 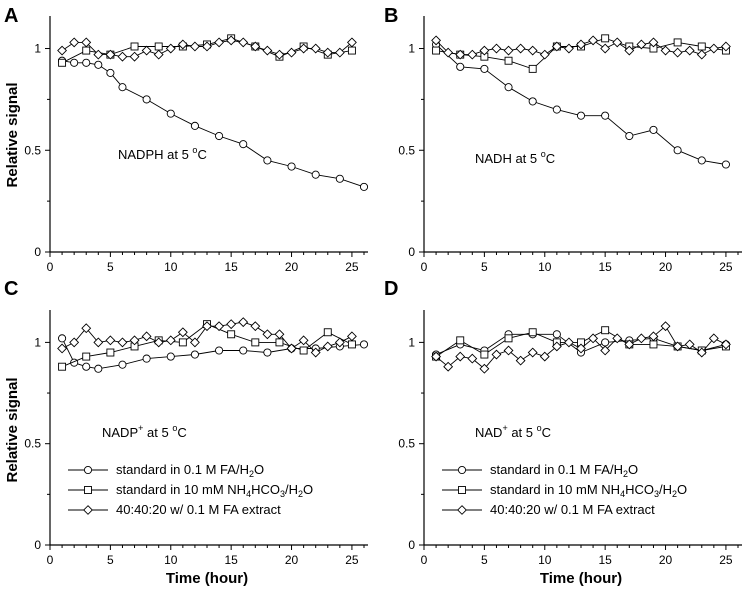 What do you see at coordinates (12, 134) in the screenshot?
I see `y-axis-title: Relative signal` at bounding box center [12, 134].